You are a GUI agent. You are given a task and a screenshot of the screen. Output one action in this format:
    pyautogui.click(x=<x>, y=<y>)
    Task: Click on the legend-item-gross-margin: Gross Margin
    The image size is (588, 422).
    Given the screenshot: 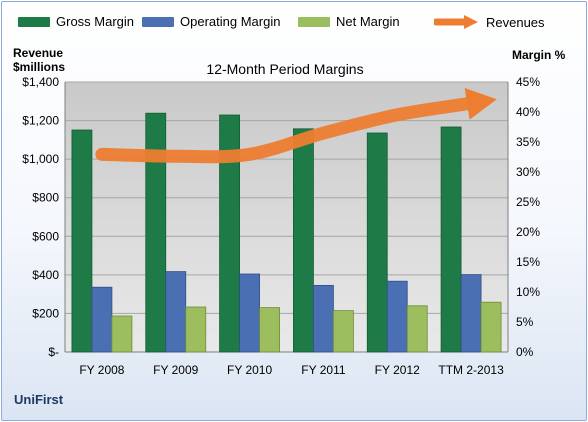 What is the action you would take?
    pyautogui.click(x=76, y=21)
    